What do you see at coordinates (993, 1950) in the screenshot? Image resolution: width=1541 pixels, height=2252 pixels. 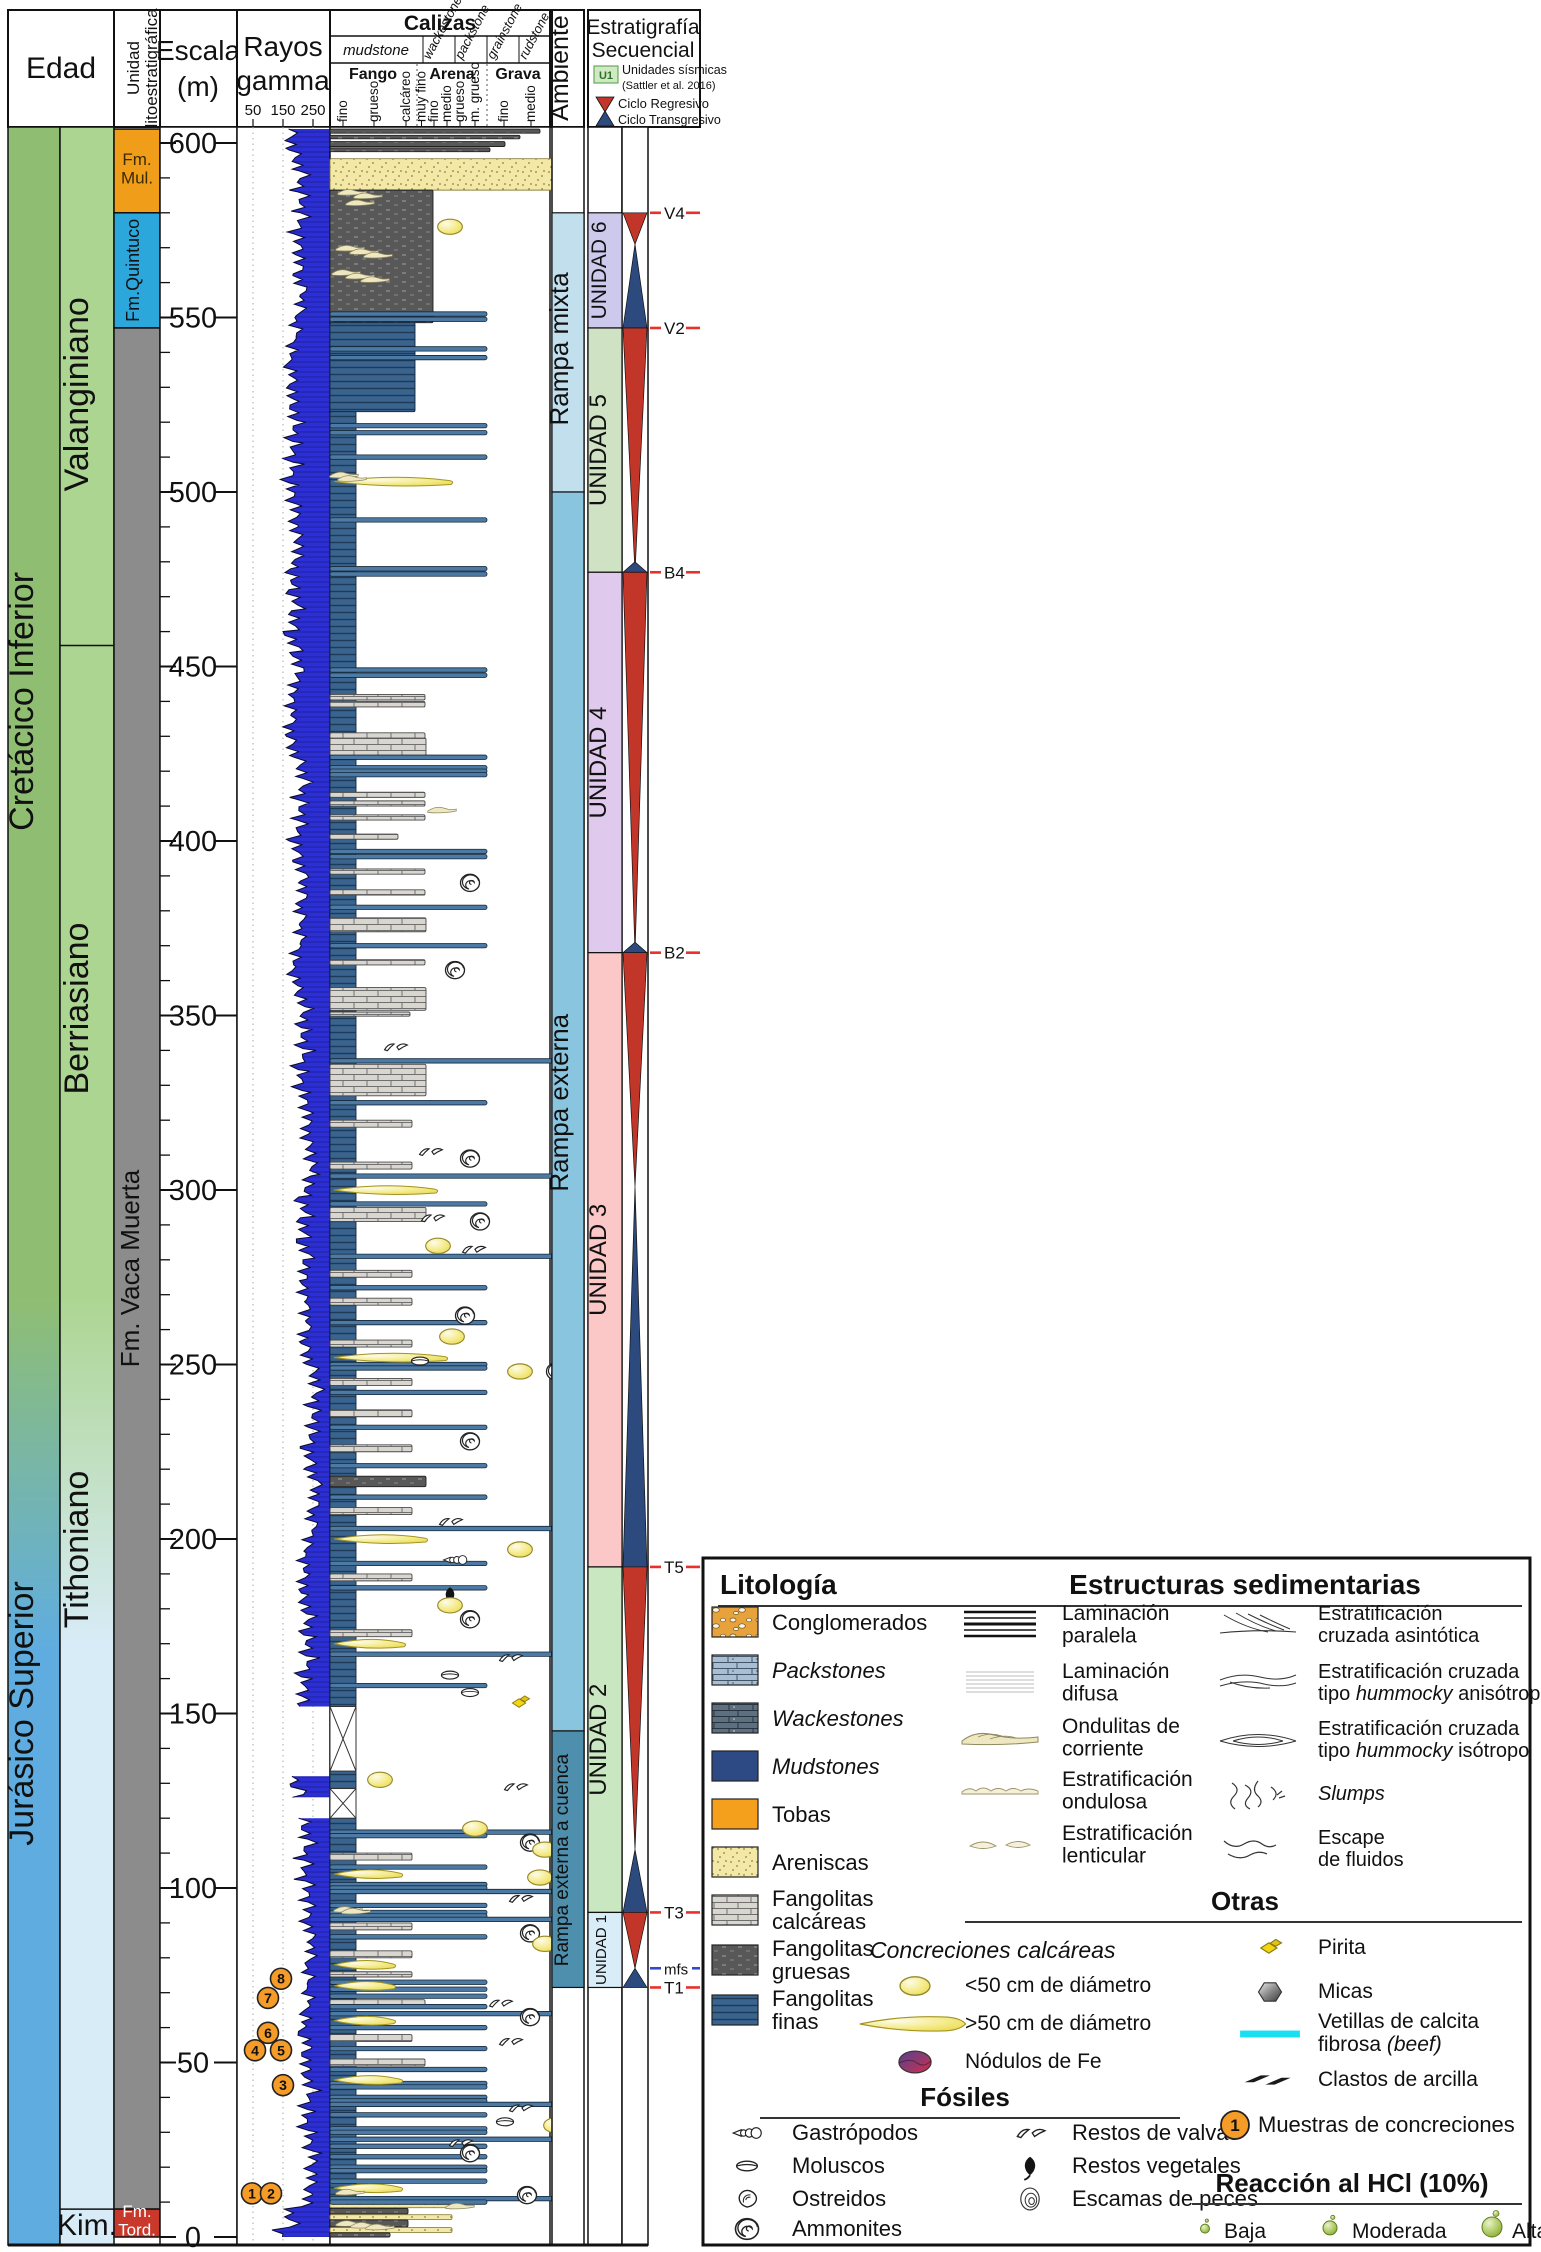 I see `concreciones-subtitle: Concreciones calcáreas` at bounding box center [993, 1950].